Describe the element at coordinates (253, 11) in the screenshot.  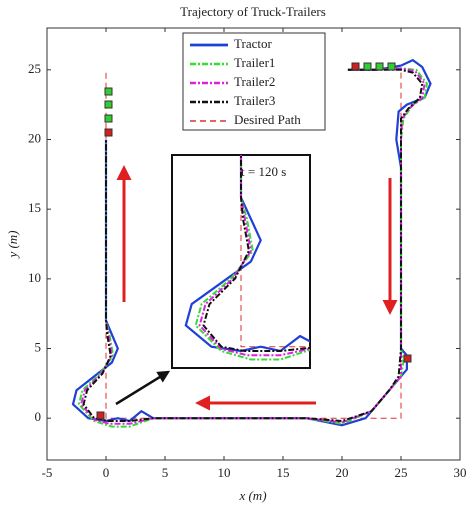
I see `chart-title: Trajectory of Truck-Trailers` at that location.